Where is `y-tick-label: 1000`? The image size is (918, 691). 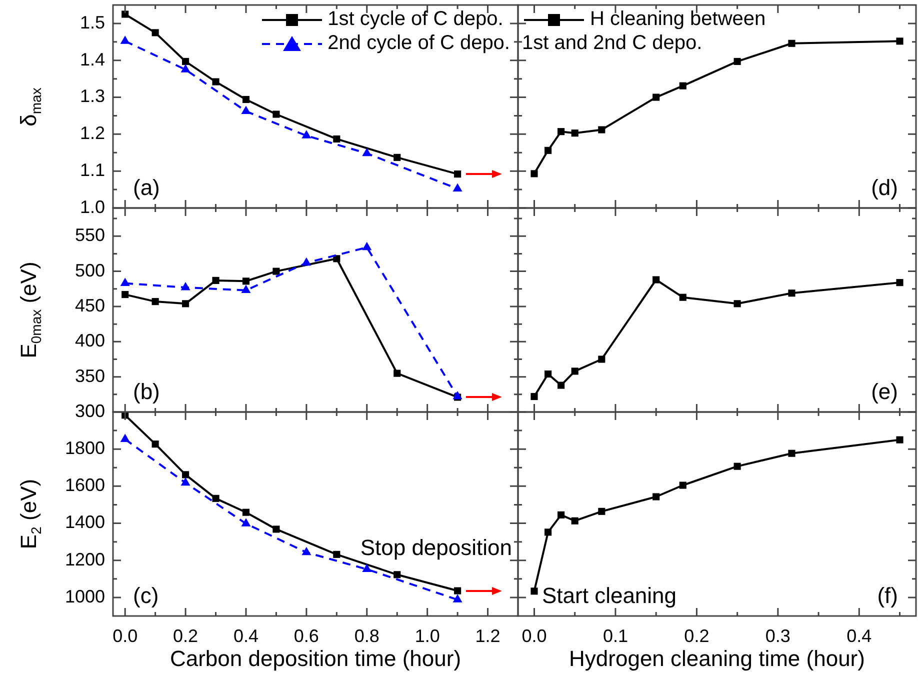
y-tick-label: 1000 is located at coordinates (84, 596).